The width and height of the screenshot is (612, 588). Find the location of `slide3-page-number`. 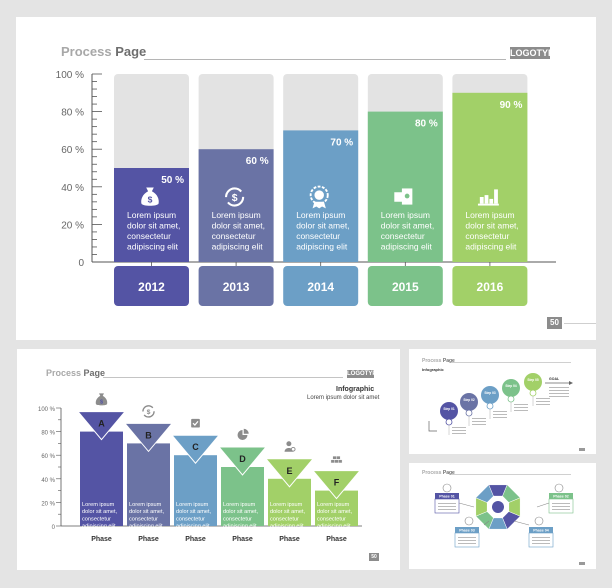

slide3-page-number is located at coordinates (582, 449).